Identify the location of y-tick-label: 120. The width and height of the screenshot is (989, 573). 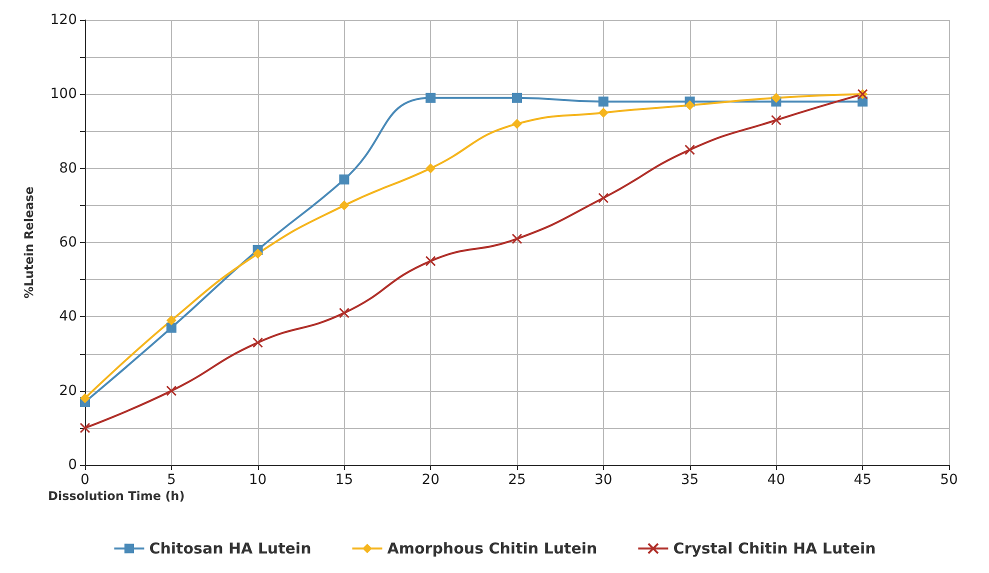
(63, 20).